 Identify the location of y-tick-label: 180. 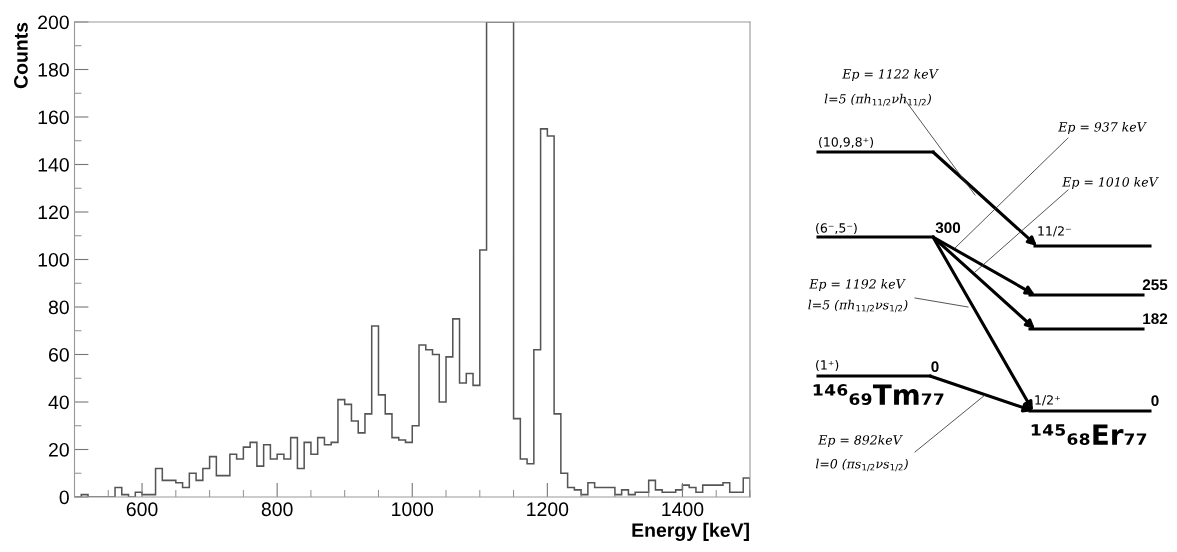
(53, 69).